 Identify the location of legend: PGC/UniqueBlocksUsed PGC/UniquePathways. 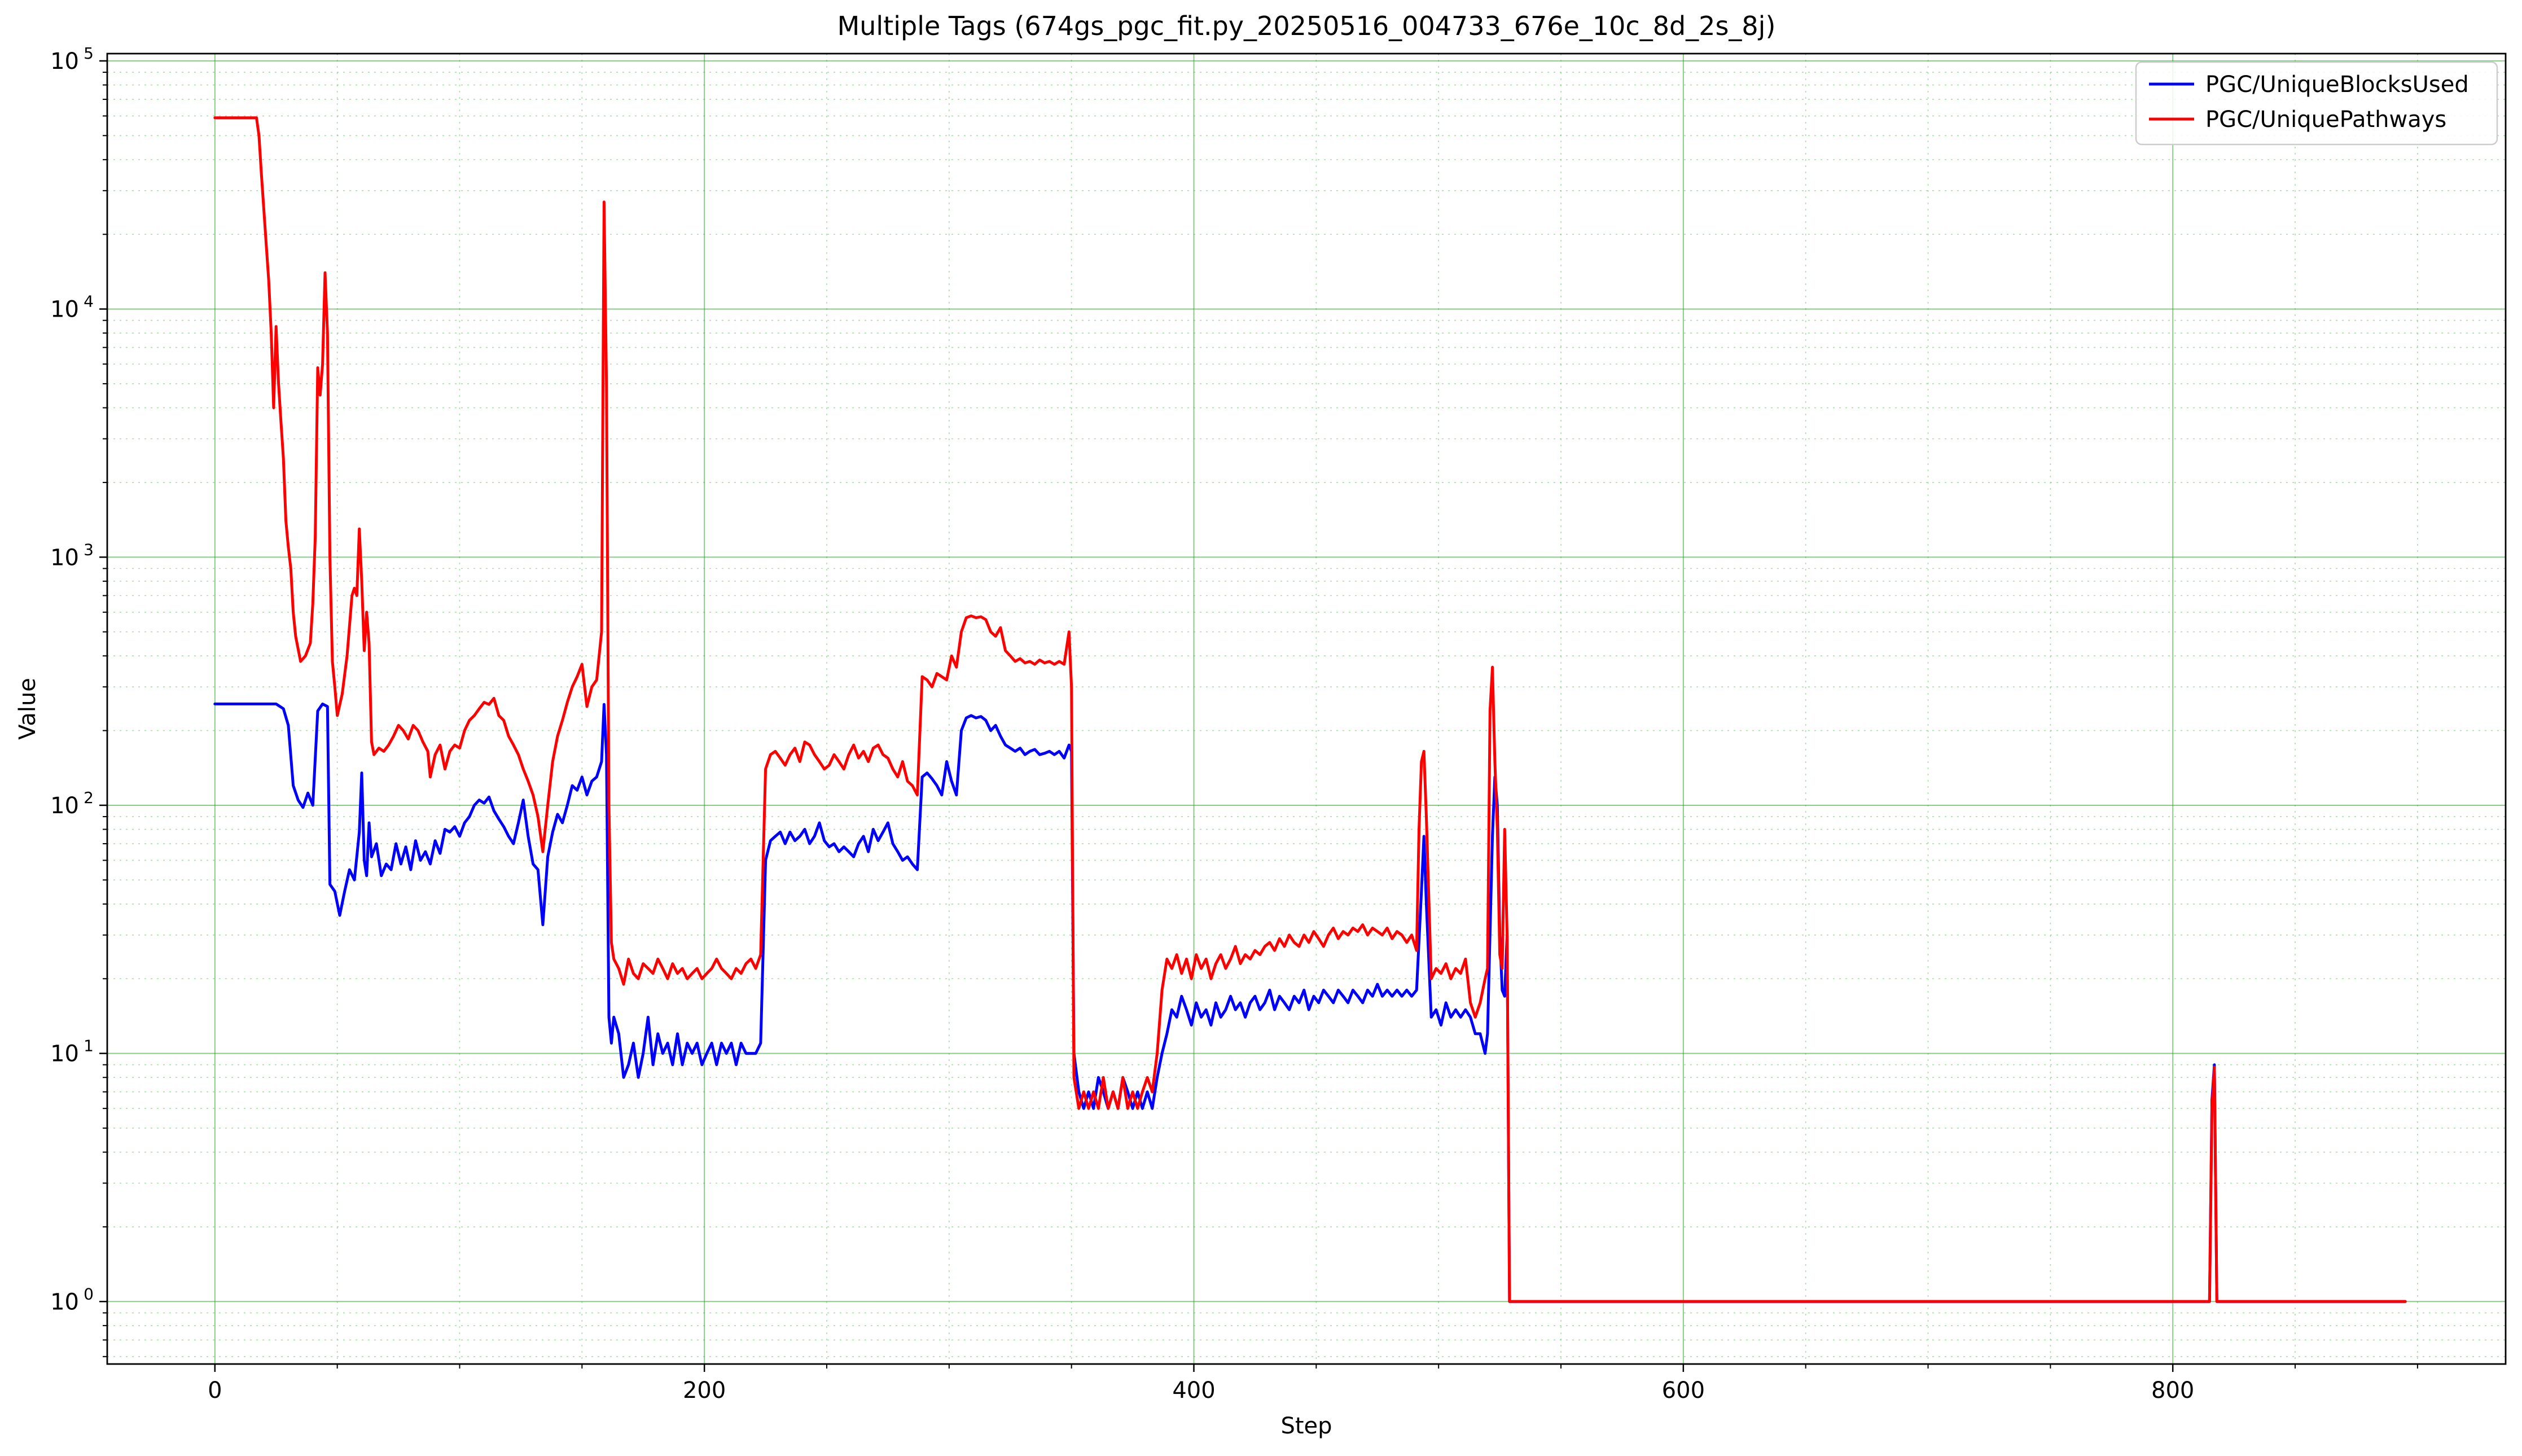
(2316, 103).